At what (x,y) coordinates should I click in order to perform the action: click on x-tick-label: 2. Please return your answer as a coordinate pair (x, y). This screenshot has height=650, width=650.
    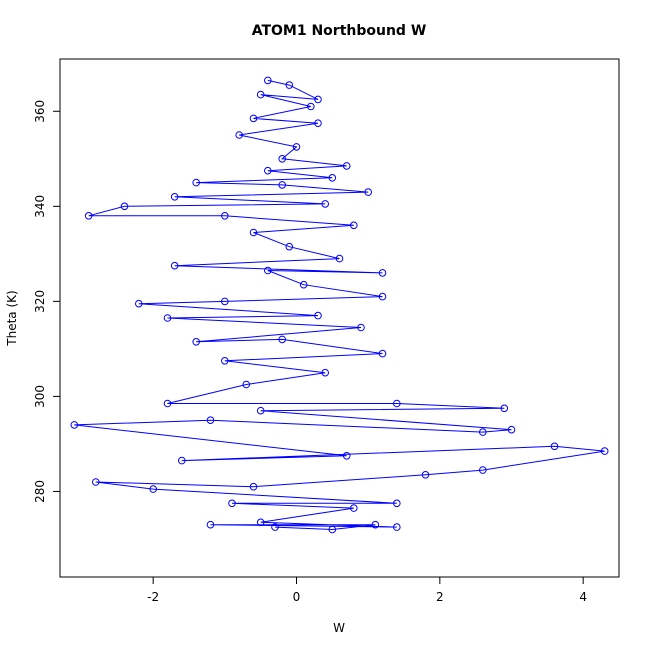
    Looking at the image, I should click on (440, 597).